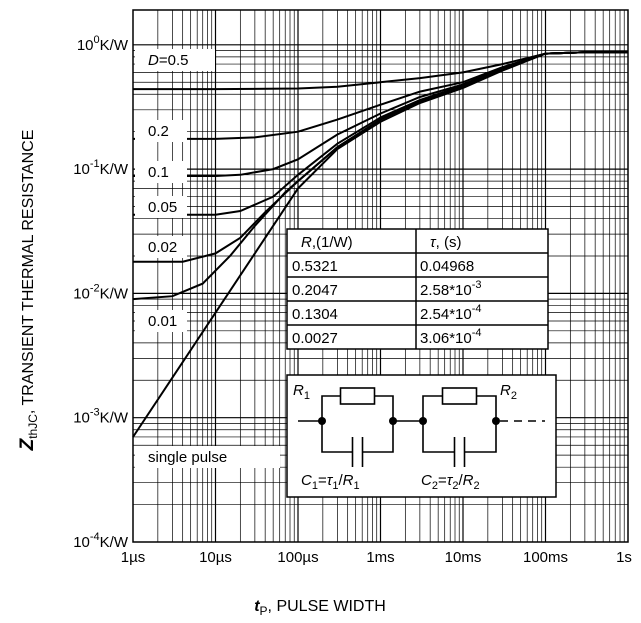  Describe the element at coordinates (450, 480) in the screenshot. I see `c2-tau: τ` at that location.